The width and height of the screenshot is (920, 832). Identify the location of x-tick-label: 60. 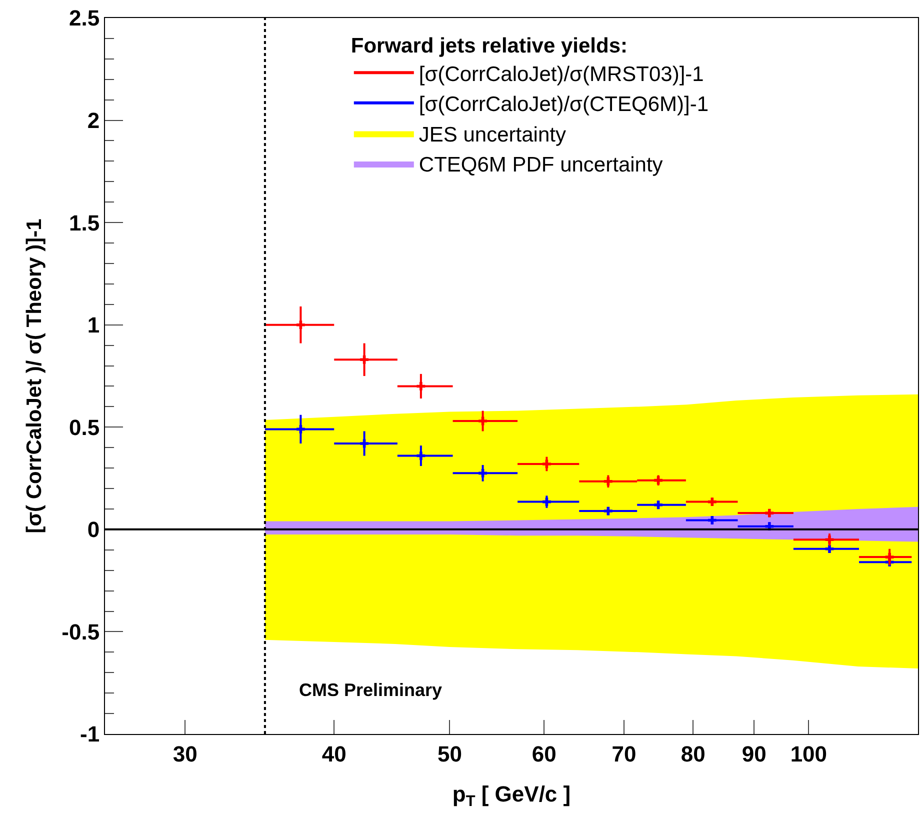
(544, 753).